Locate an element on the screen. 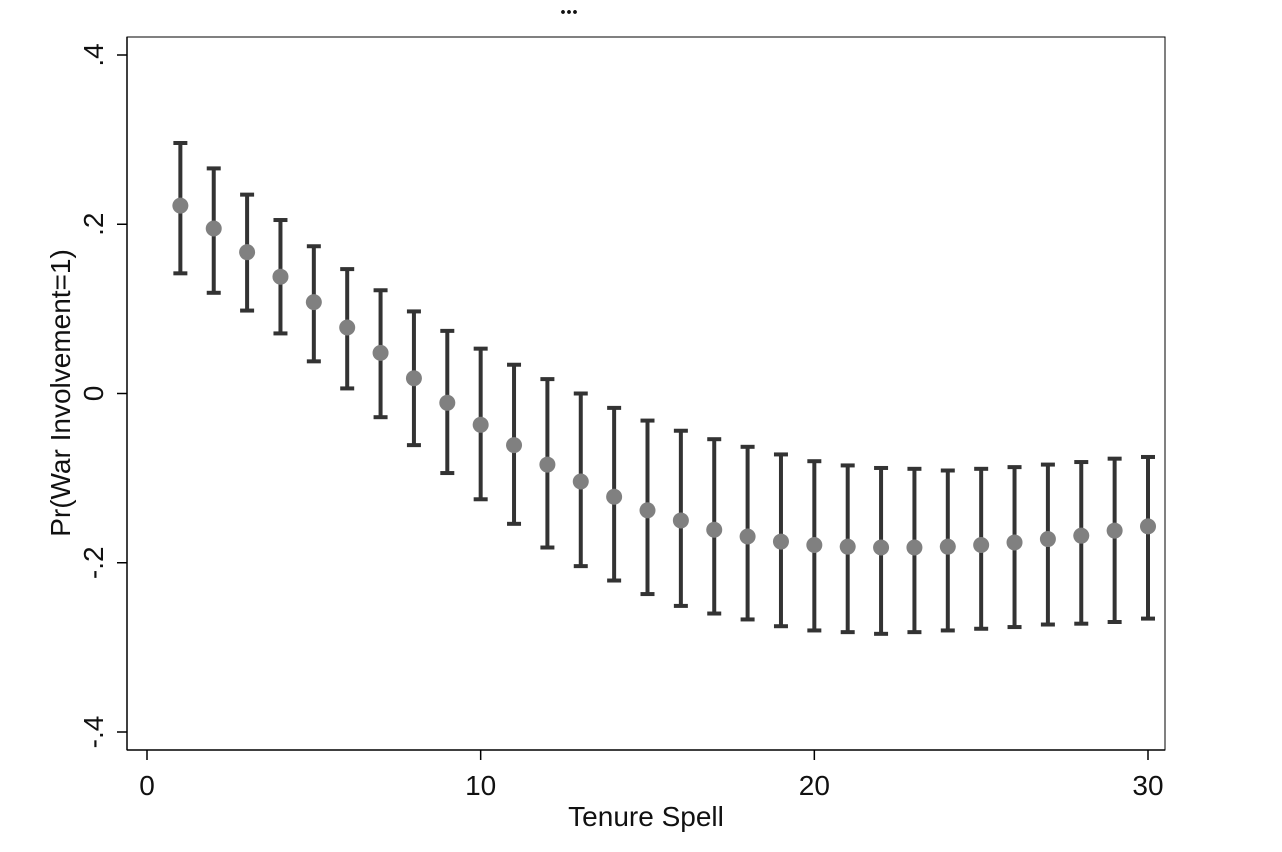 This screenshot has height=852, width=1282. x-tick-label: 0 is located at coordinates (147, 785).